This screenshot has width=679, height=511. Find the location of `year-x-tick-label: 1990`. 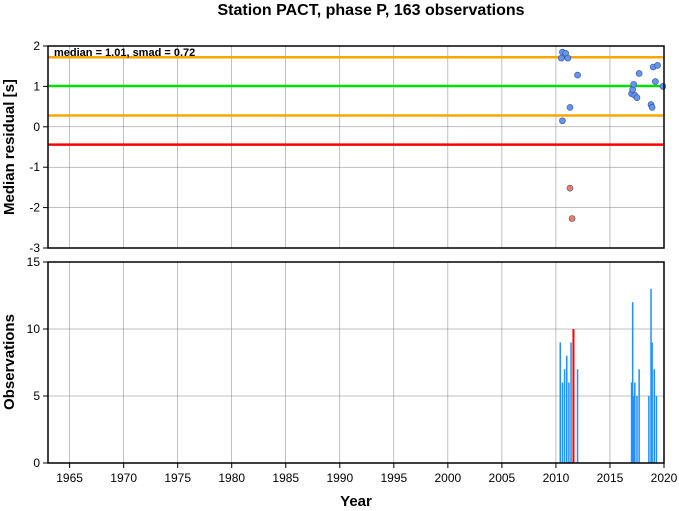

year-x-tick-label: 1990 is located at coordinates (339, 478).